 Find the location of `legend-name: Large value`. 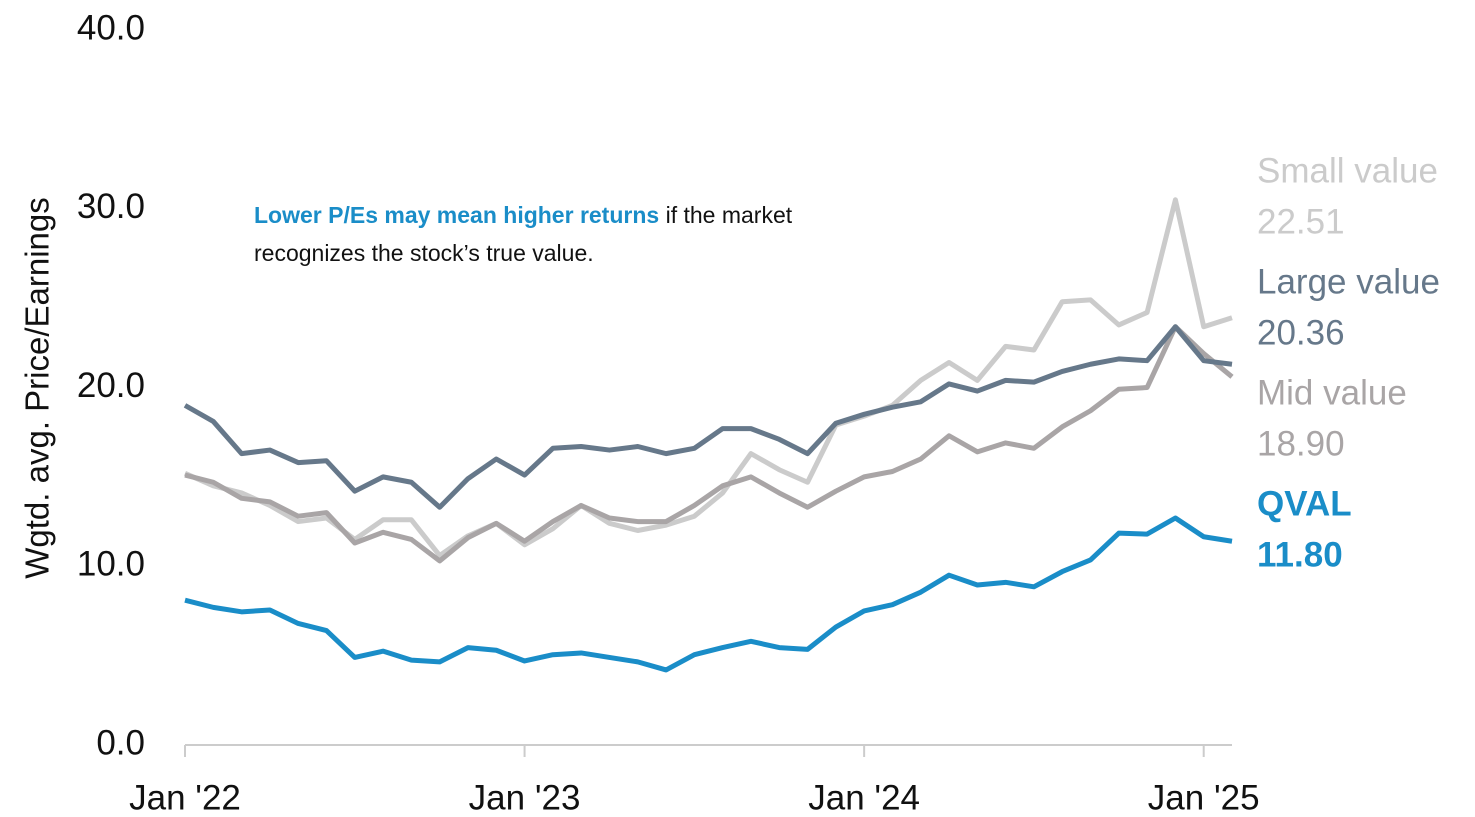

legend-name: Large value is located at coordinates (1348, 281).